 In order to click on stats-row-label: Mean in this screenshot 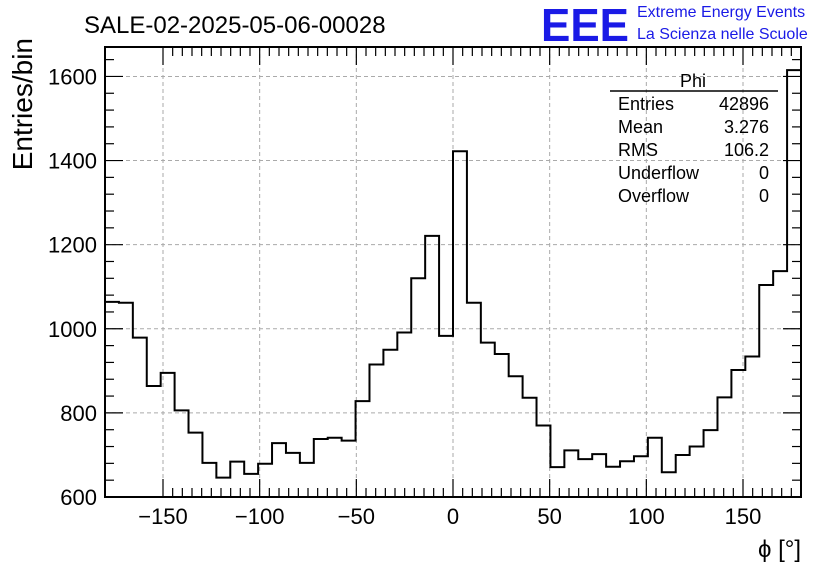, I will do `click(640, 127)`.